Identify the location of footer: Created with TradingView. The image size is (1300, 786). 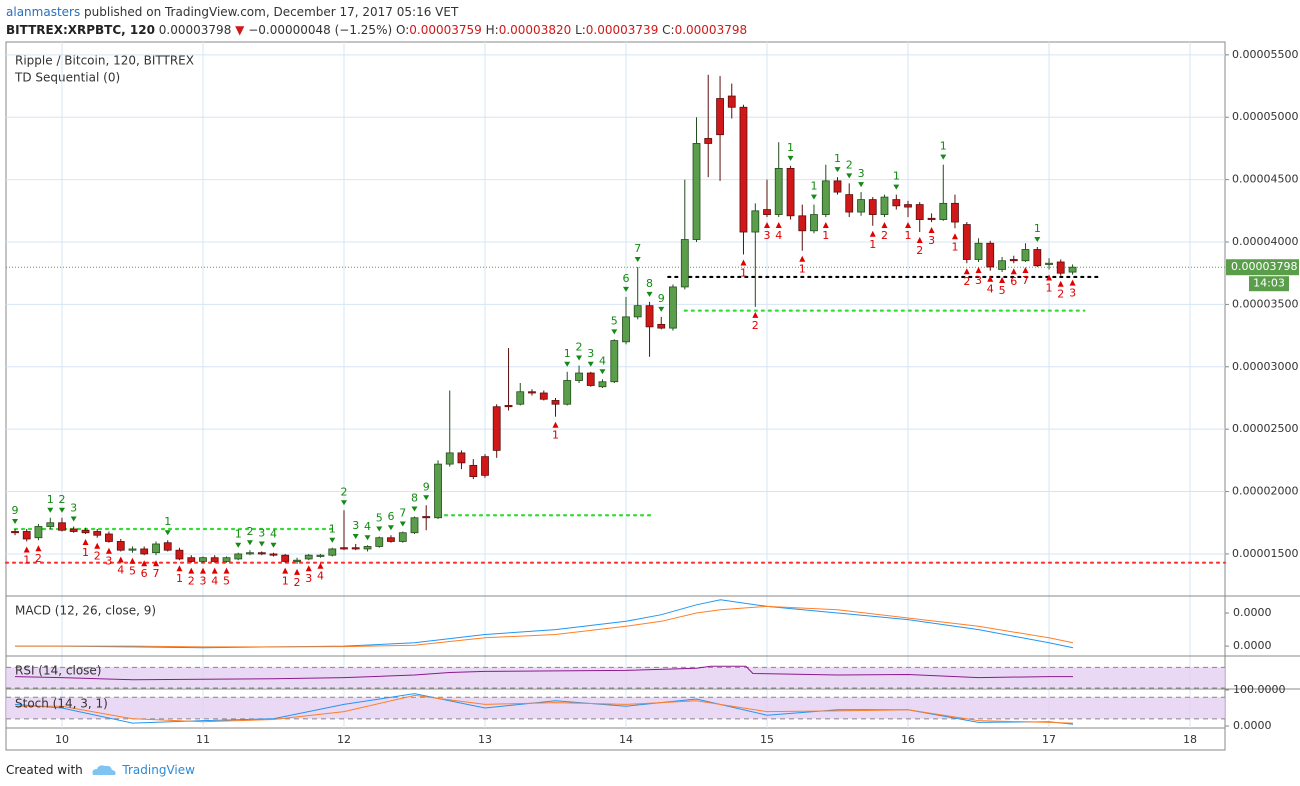
(100, 768).